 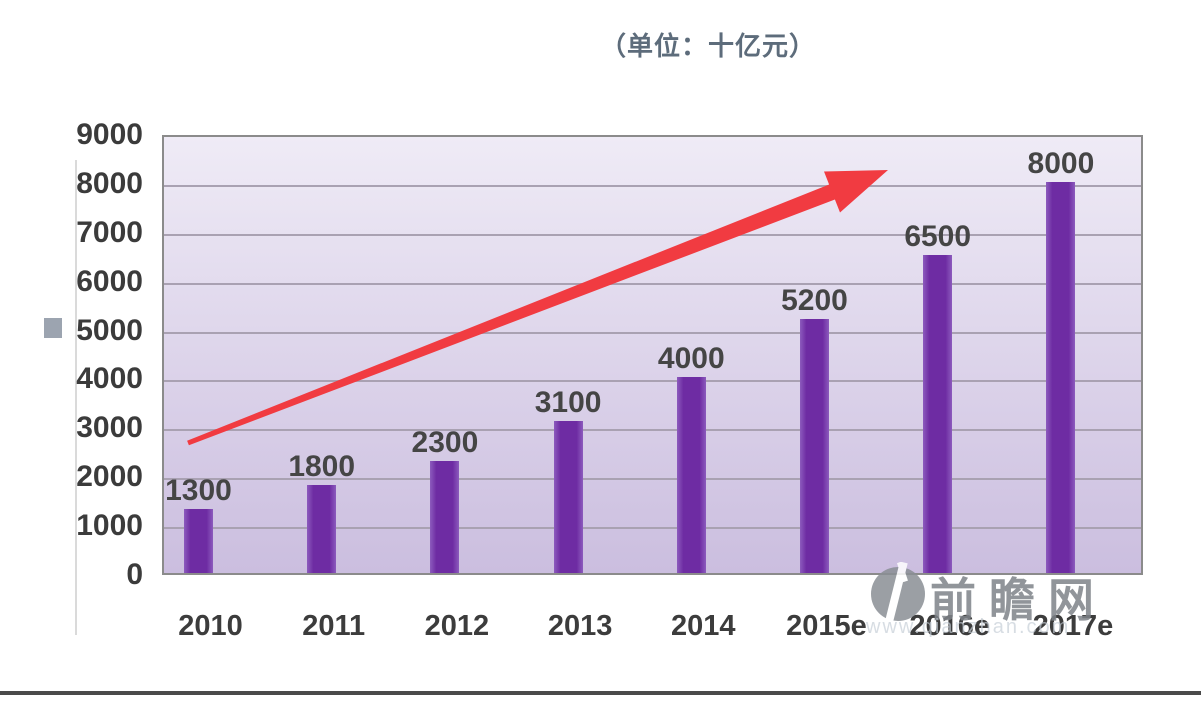 I want to click on x-axis-tick-label-2011: 2011, so click(x=334, y=626).